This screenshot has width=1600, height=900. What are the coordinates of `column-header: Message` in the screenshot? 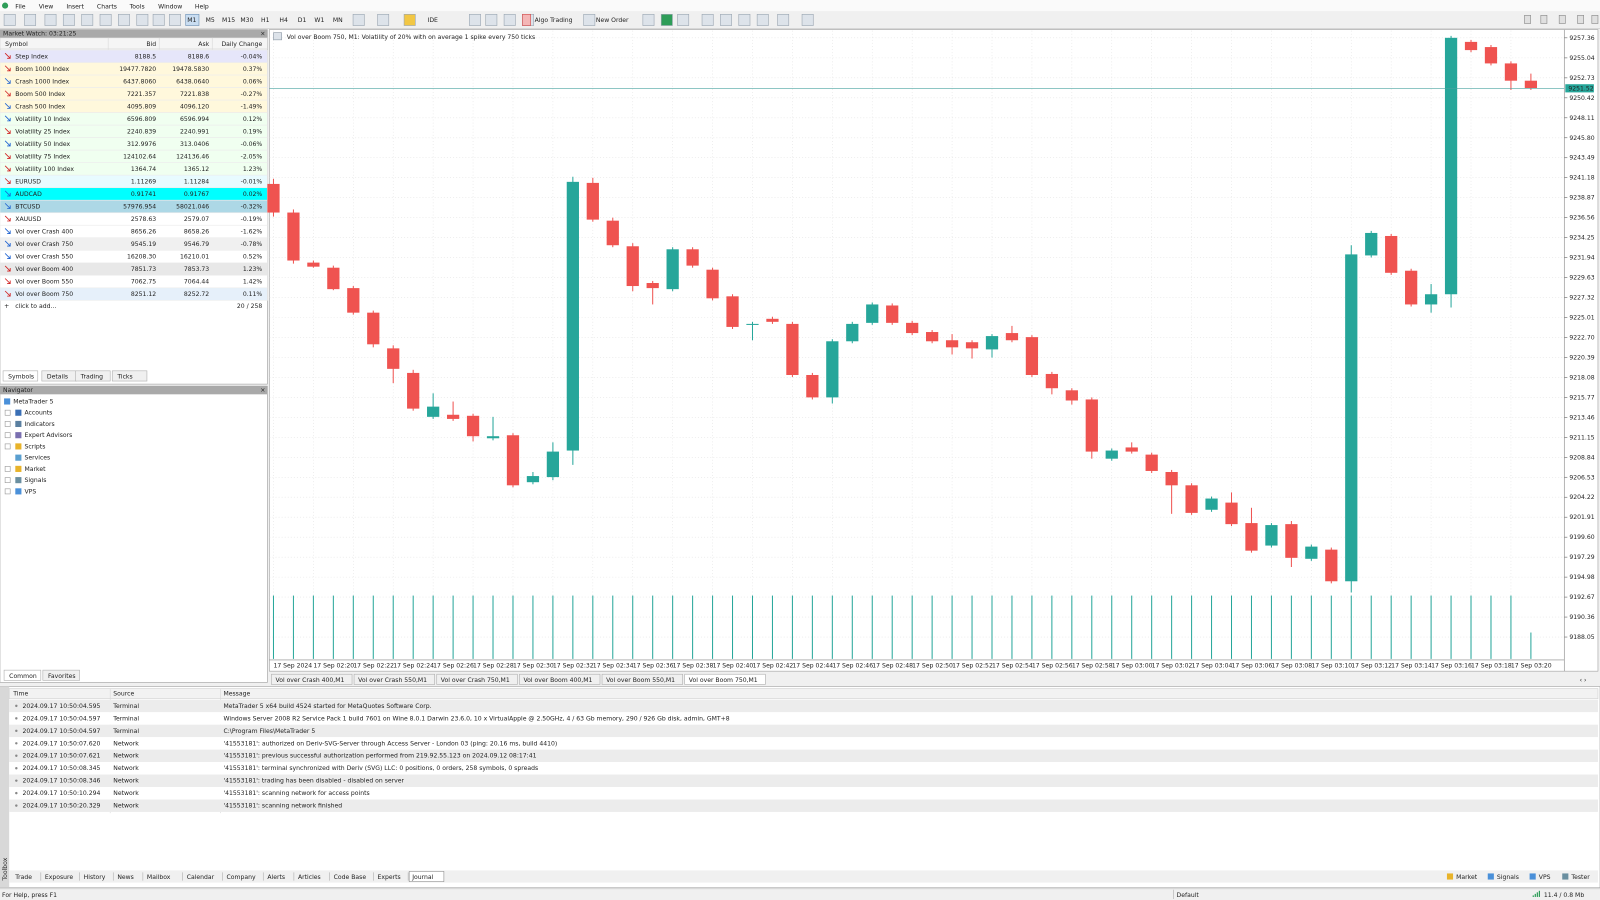 It's located at (236, 694).